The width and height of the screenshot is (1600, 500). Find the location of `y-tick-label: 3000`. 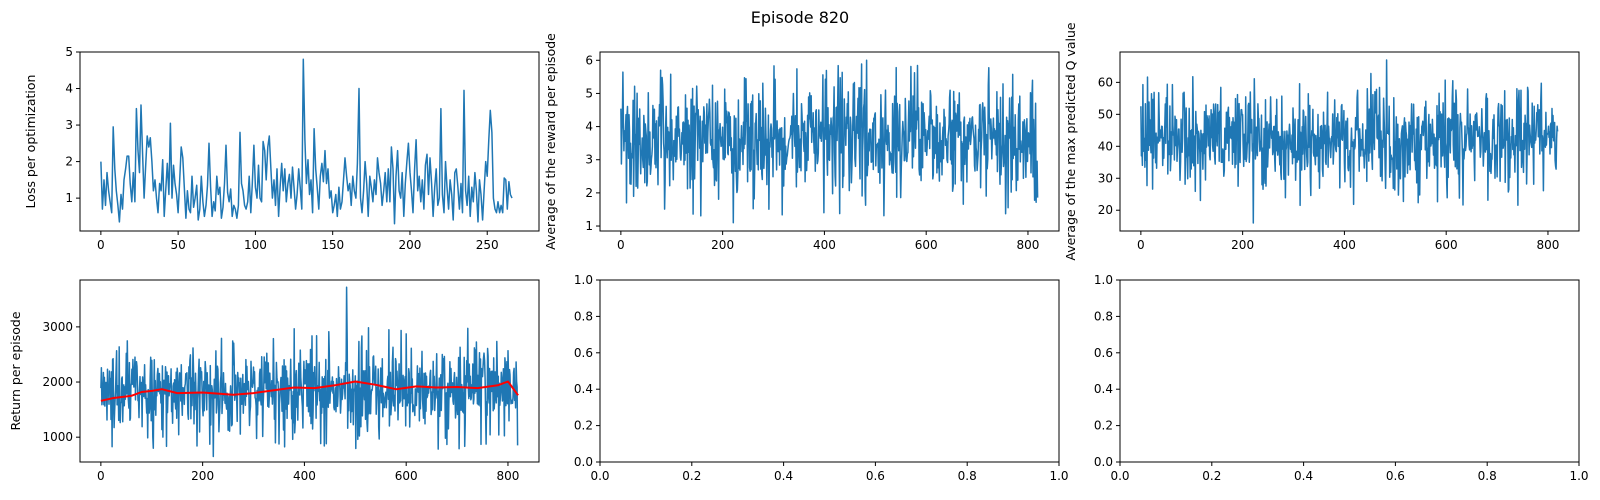

y-tick-label: 3000 is located at coordinates (57, 327).